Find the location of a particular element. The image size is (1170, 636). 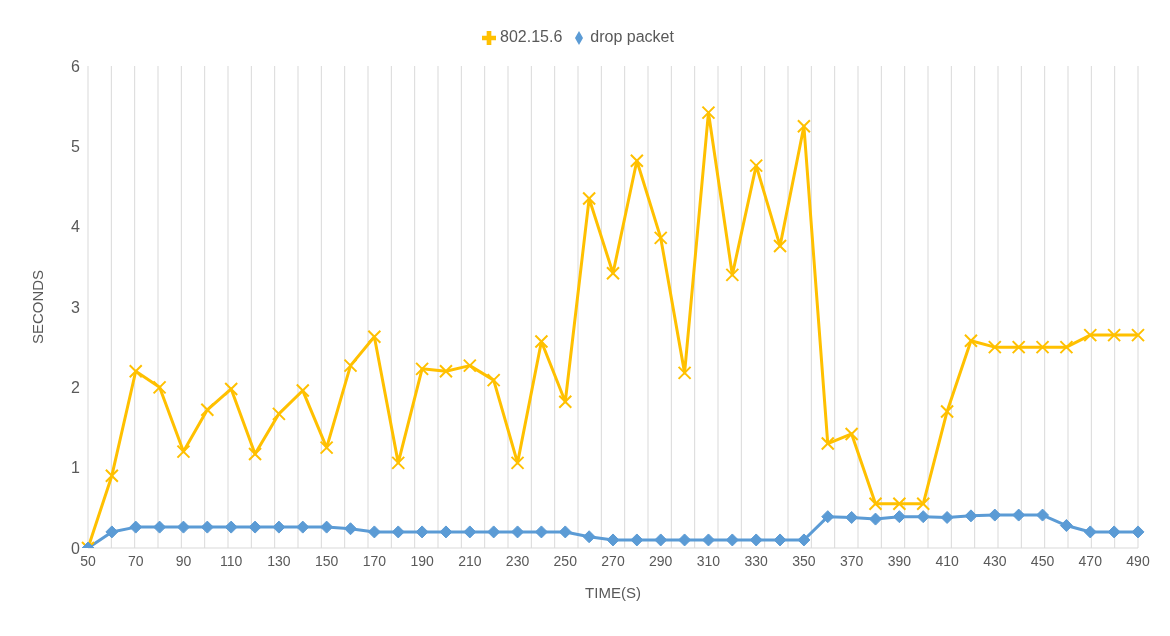

x-tick-label: 70 is located at coordinates (135, 560).